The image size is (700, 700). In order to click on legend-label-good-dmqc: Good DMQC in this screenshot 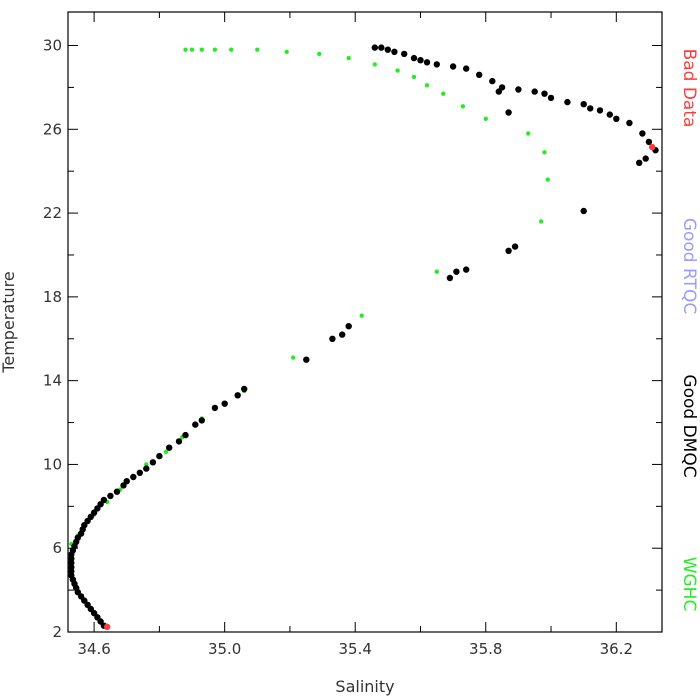, I will do `click(689, 425)`.